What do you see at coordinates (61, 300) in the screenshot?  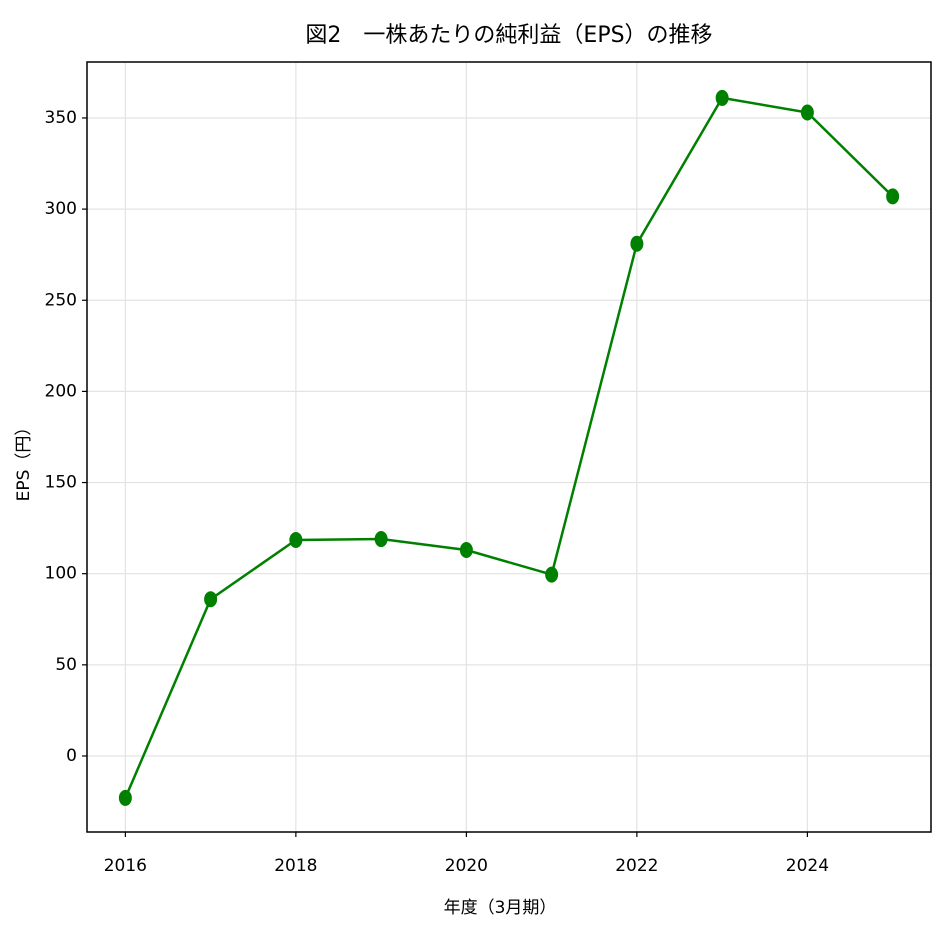 I see `y-tick-label: 250` at bounding box center [61, 300].